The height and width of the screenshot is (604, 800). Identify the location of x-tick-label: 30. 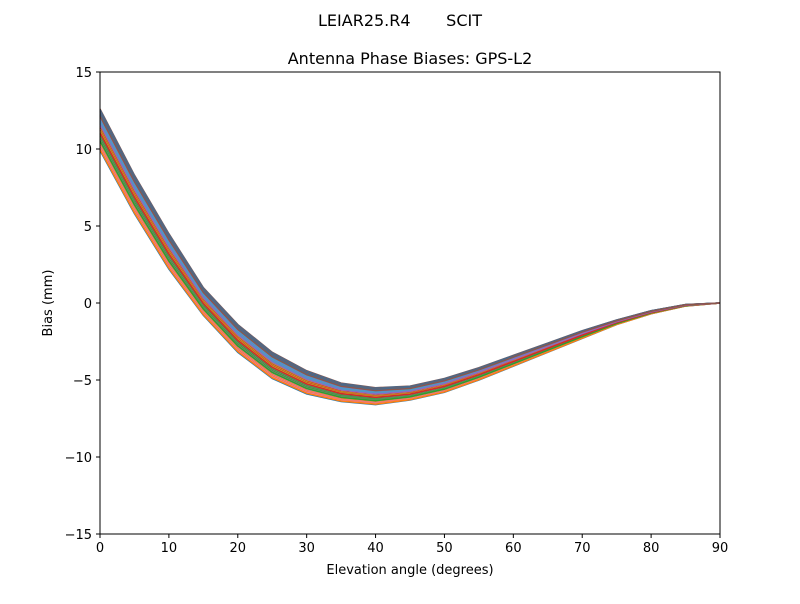
(306, 548).